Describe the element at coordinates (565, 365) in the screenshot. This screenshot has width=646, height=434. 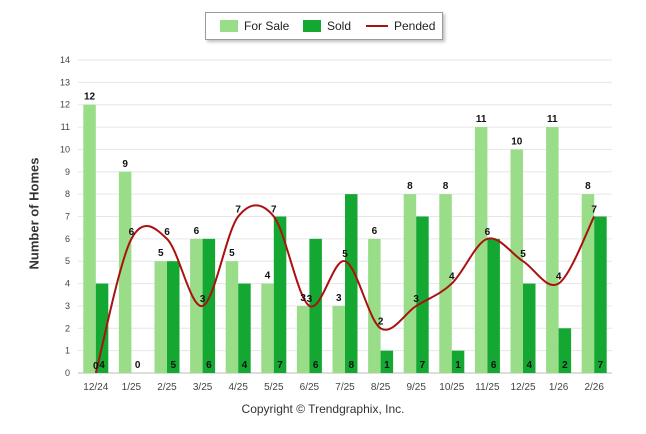
I see `data-label-sold: 2` at that location.